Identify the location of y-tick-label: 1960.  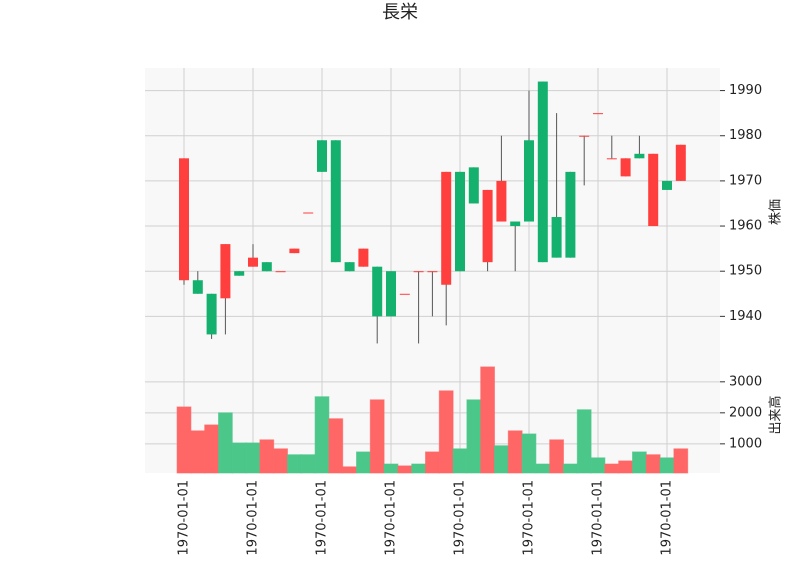
(745, 226).